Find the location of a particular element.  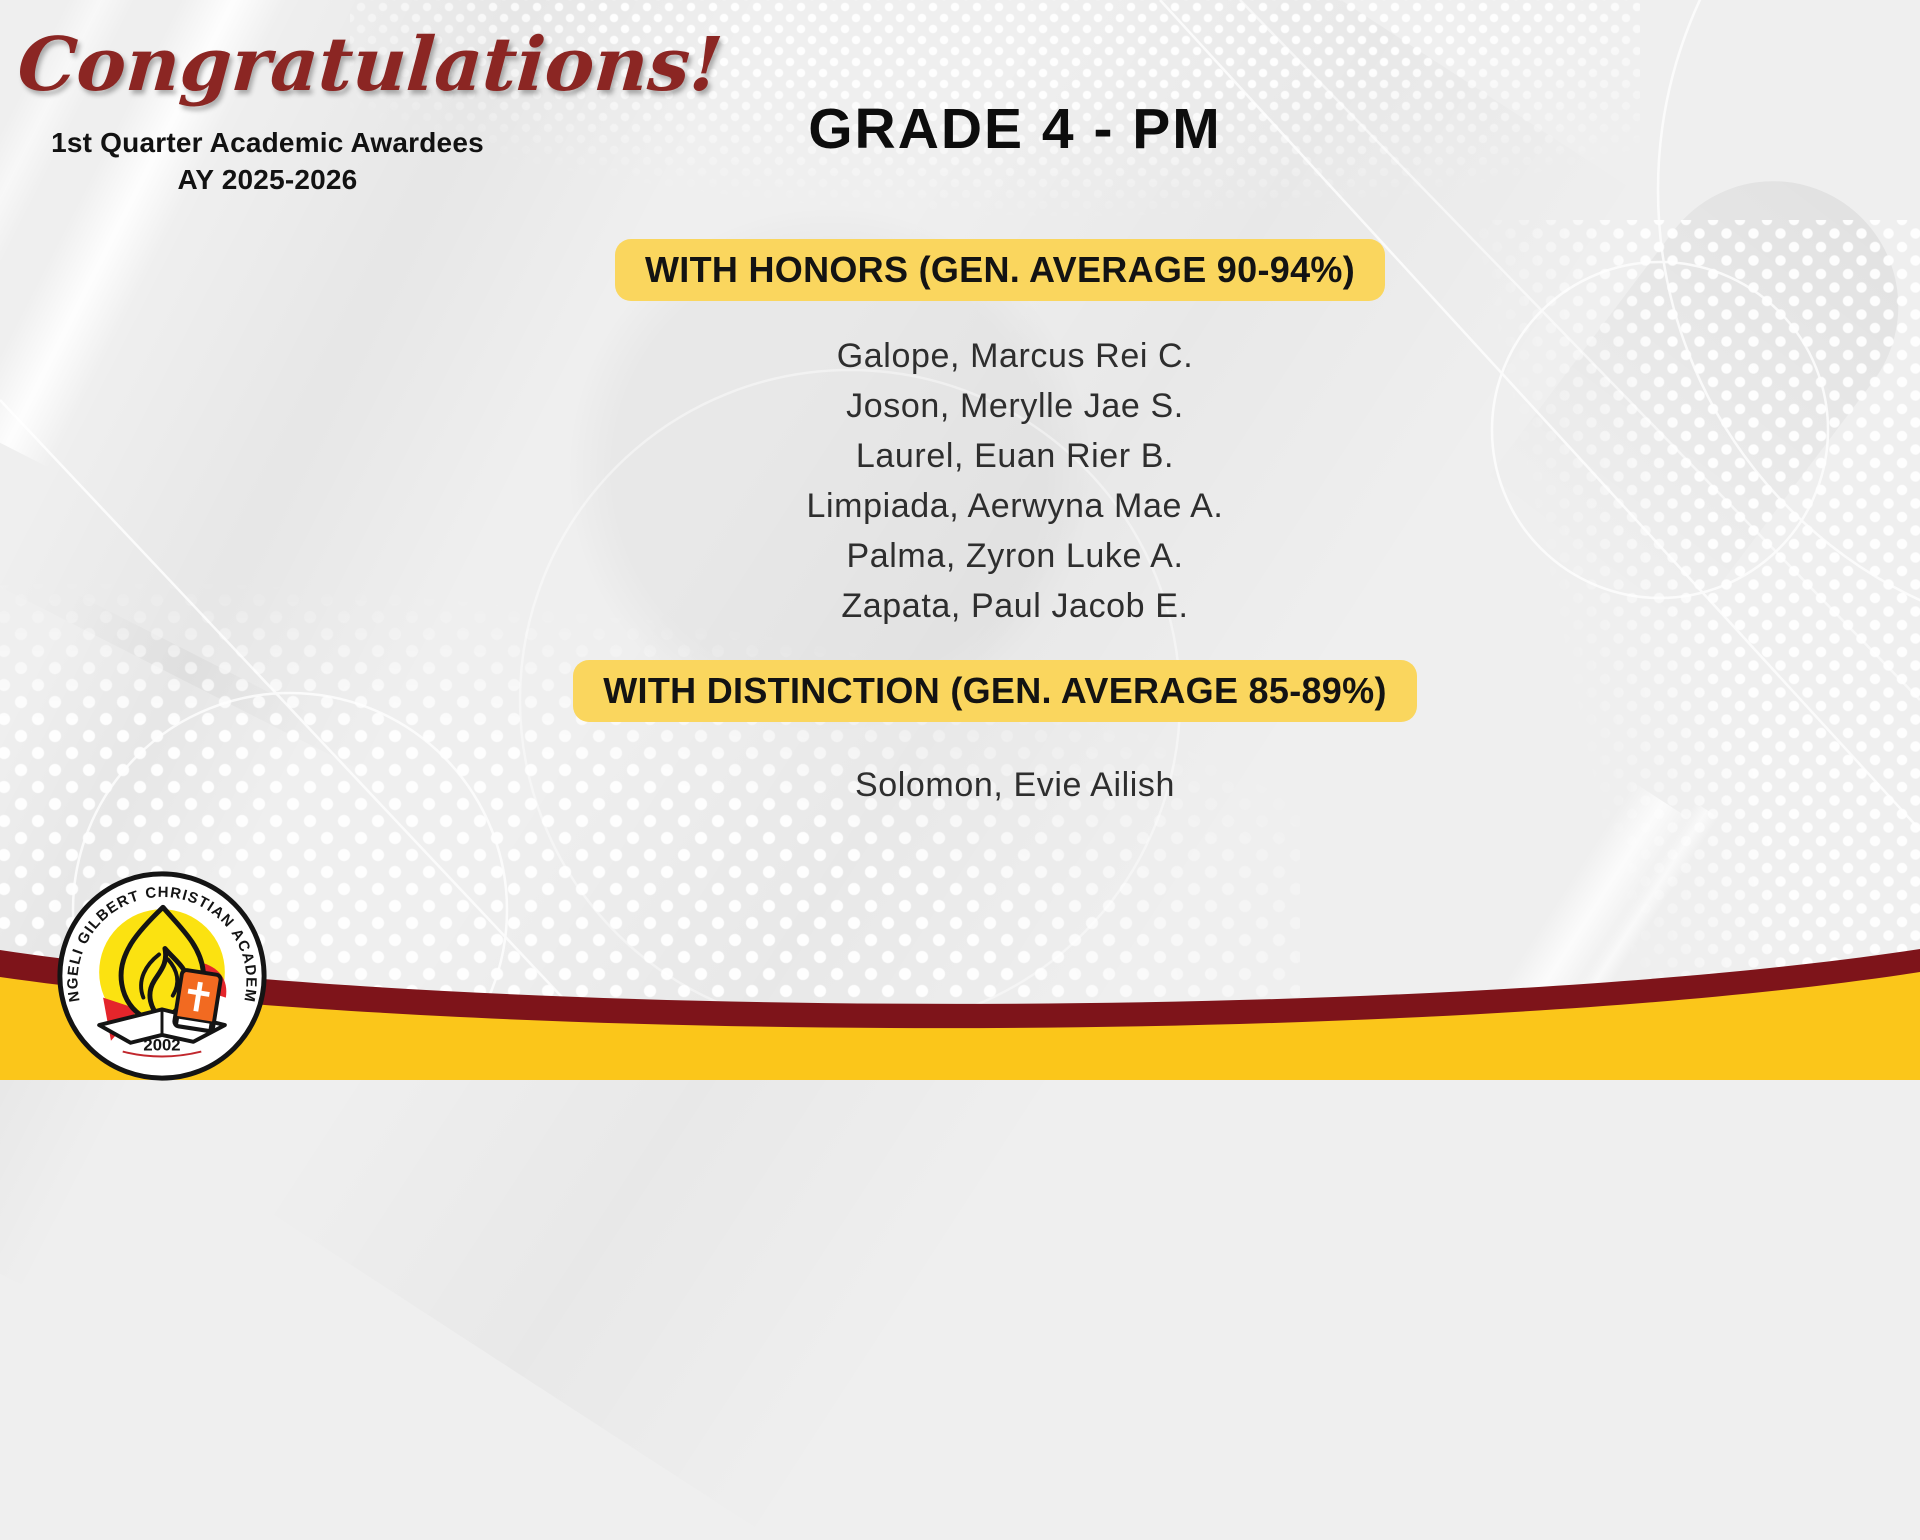

section-header-with-distinction: WITH DISTINCTION (GEN. AVERAGE 85-89%) is located at coordinates (995, 691).